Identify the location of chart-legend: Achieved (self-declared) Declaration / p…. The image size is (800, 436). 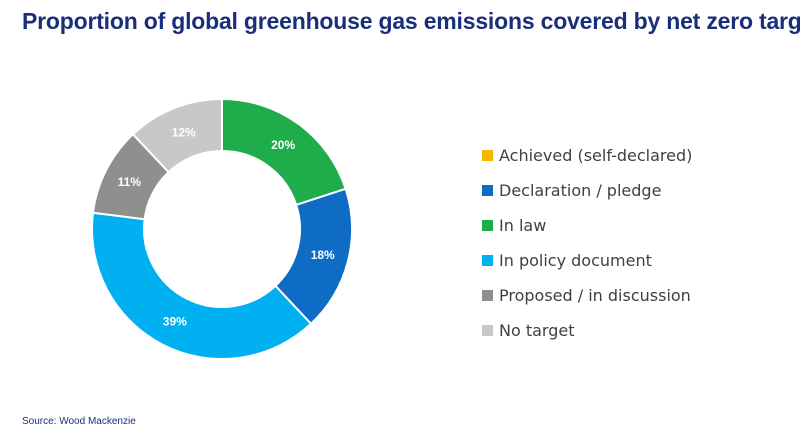
(587, 243).